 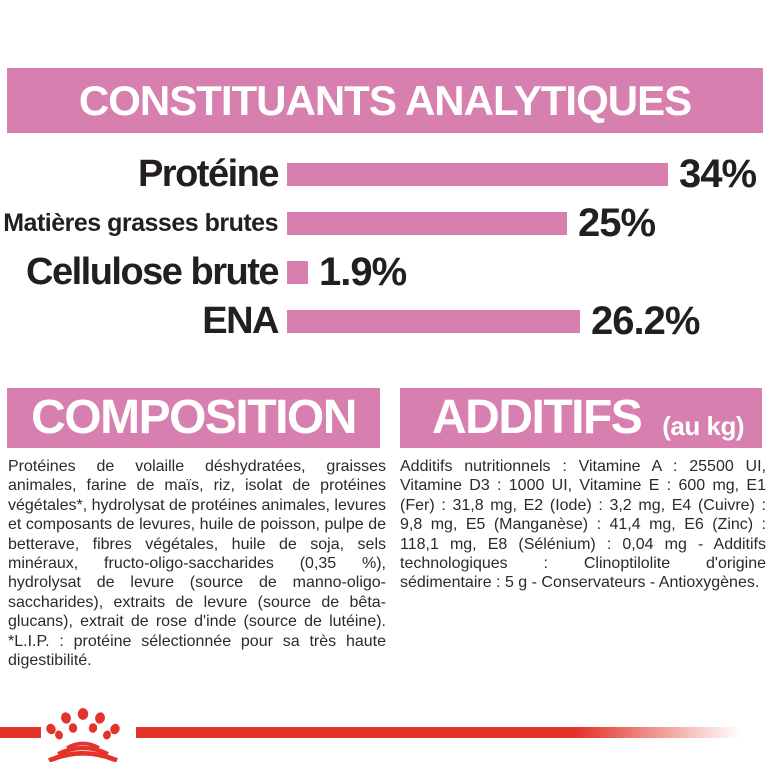 What do you see at coordinates (537, 417) in the screenshot?
I see `additifs-title: ADDITIFS` at bounding box center [537, 417].